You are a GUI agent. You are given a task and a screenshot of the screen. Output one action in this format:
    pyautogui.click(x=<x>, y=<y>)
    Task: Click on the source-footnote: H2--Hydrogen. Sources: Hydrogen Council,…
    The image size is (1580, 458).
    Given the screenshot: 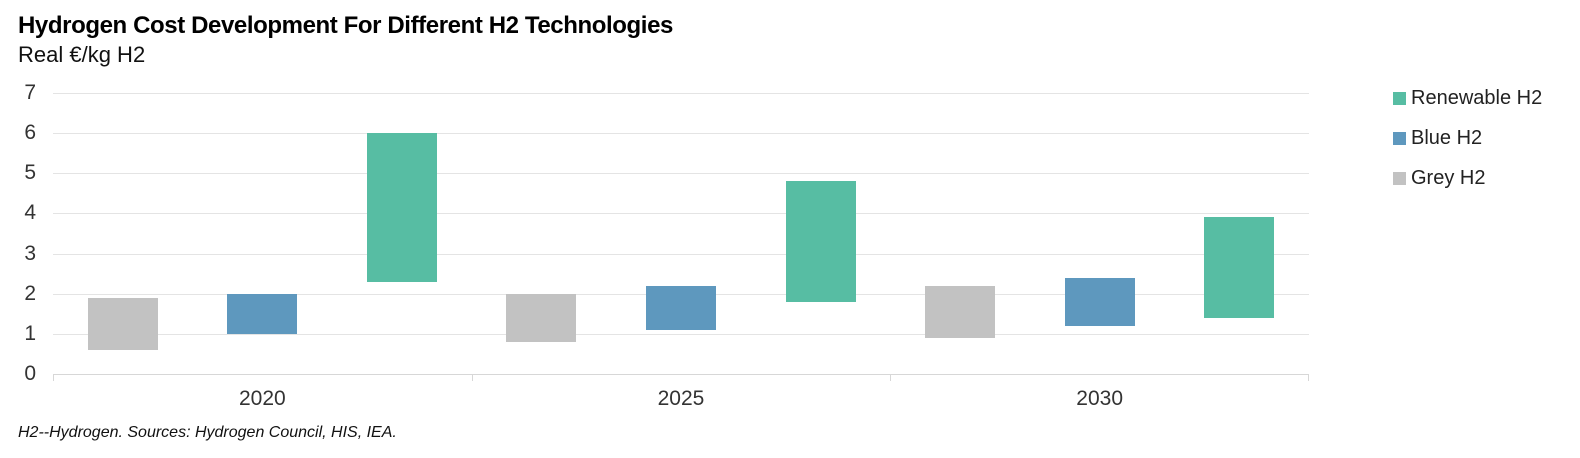 What is the action you would take?
    pyautogui.click(x=207, y=432)
    